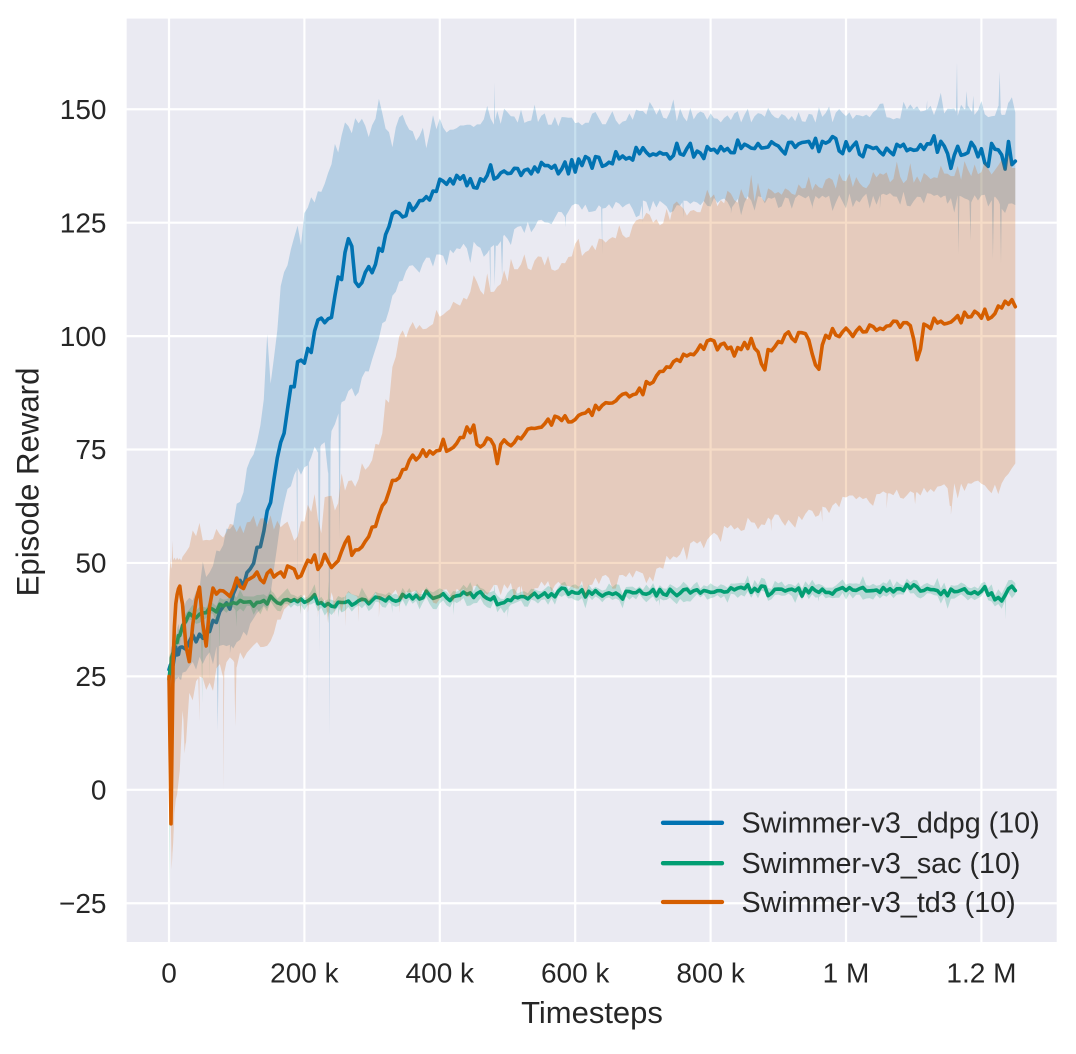  What do you see at coordinates (879, 903) in the screenshot?
I see `svg-text: Swimmer-v3_td3 (10)` at bounding box center [879, 903].